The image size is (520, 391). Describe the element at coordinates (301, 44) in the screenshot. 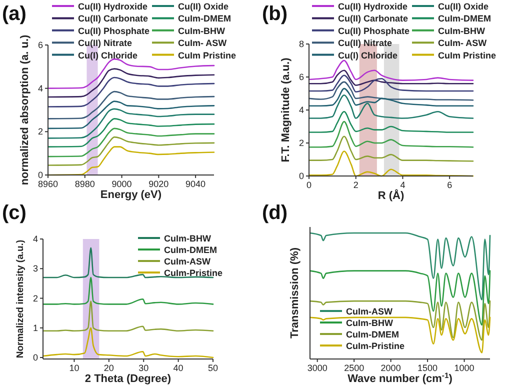

I see `y-tick-label: 8` at that location.